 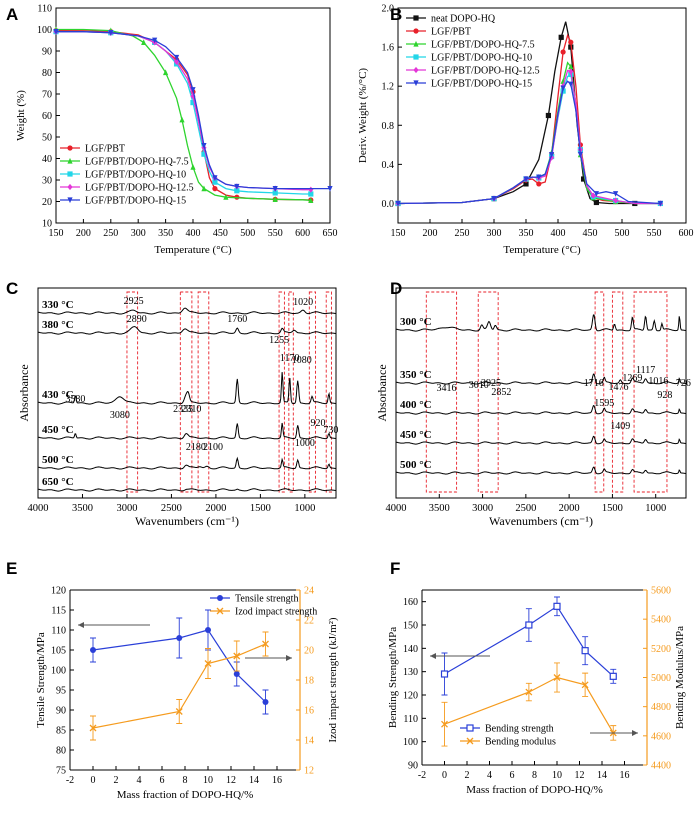 What do you see at coordinates (534, 775) in the screenshot?
I see `chart-f-x-tick-label: 8` at bounding box center [534, 775].